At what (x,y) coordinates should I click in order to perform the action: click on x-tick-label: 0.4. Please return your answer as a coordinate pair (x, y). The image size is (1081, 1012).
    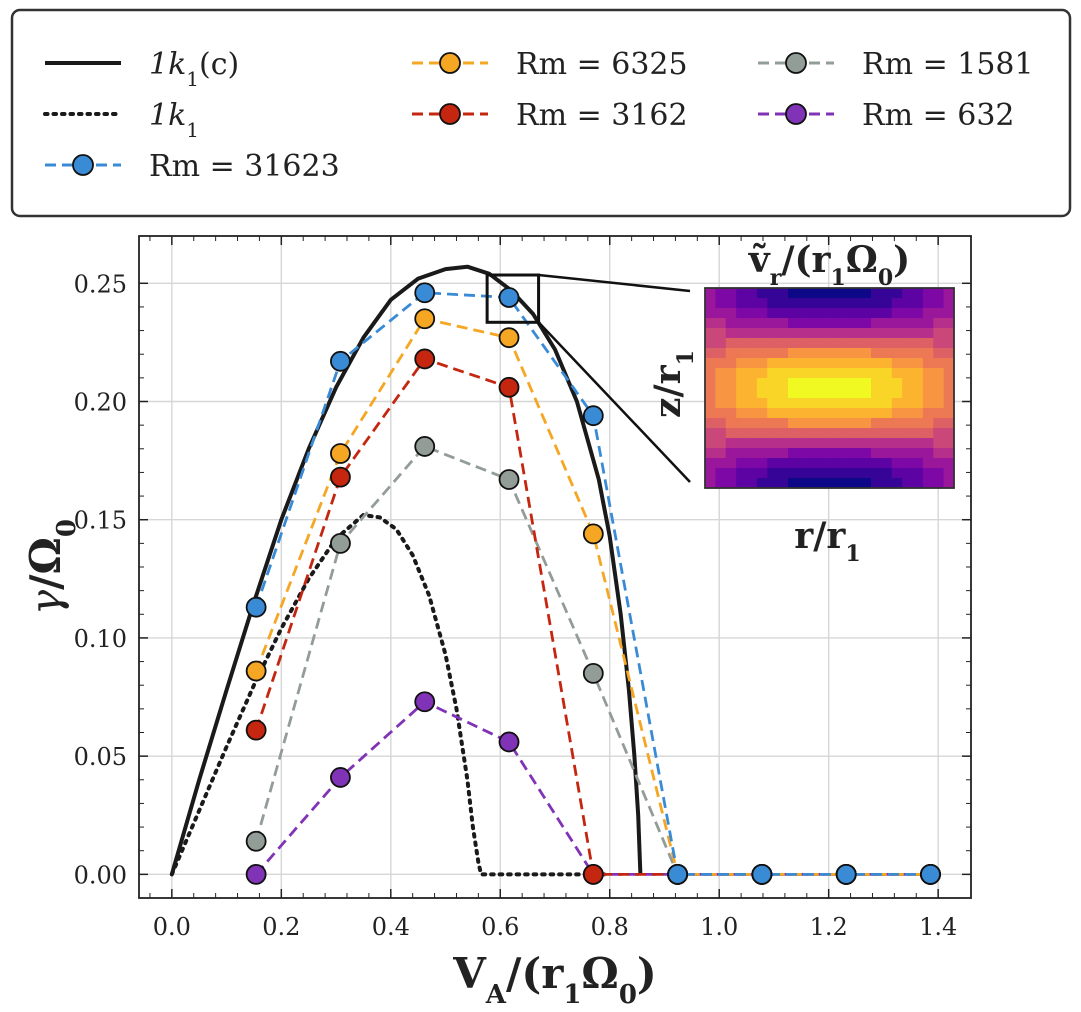
    Looking at the image, I should click on (391, 927).